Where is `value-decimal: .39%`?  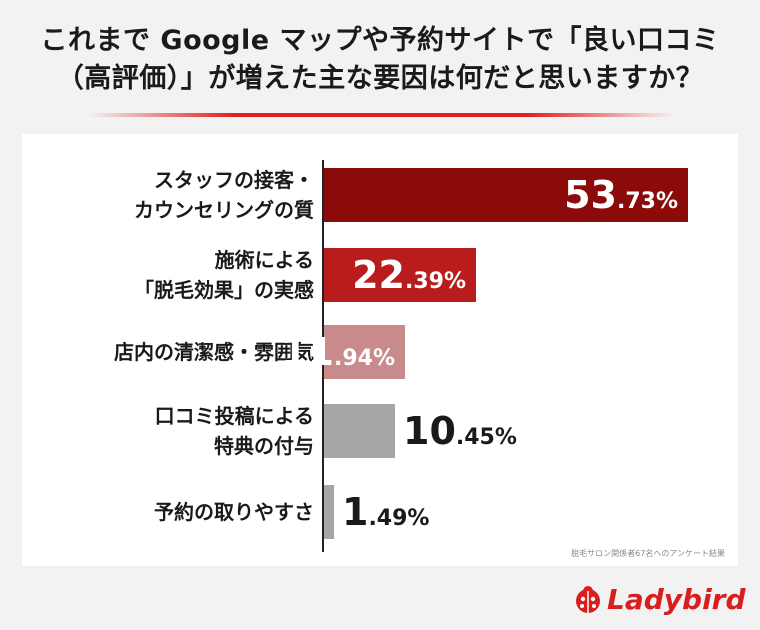
value-decimal: .39% is located at coordinates (435, 281).